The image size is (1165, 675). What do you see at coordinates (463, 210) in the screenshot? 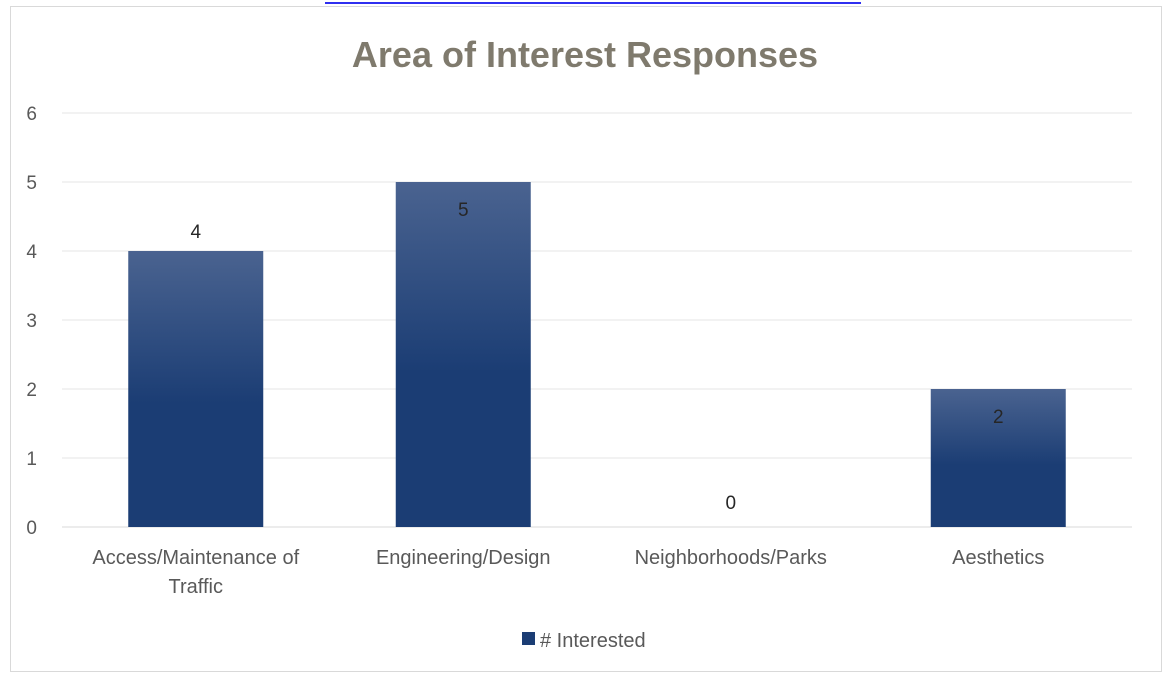
I see `data-label: 5` at bounding box center [463, 210].